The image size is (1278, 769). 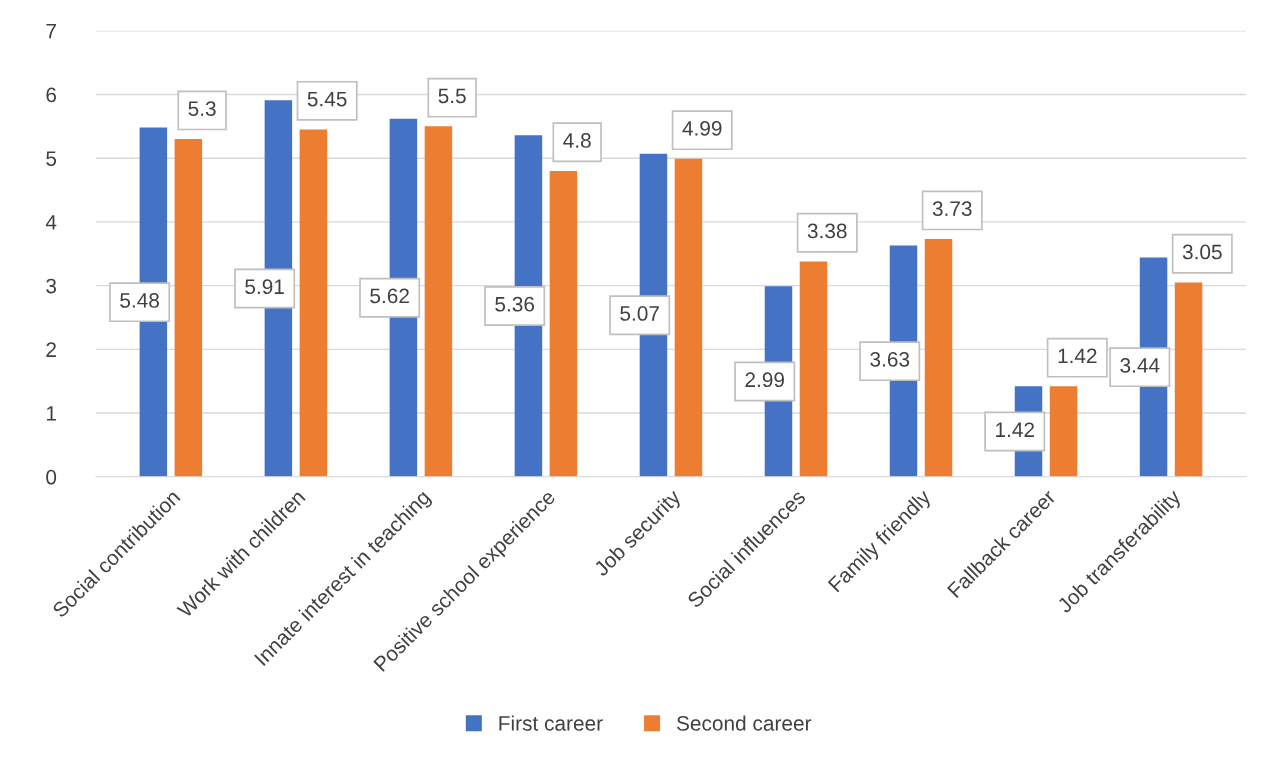 What do you see at coordinates (827, 231) in the screenshot?
I see `data-label: 3.38` at bounding box center [827, 231].